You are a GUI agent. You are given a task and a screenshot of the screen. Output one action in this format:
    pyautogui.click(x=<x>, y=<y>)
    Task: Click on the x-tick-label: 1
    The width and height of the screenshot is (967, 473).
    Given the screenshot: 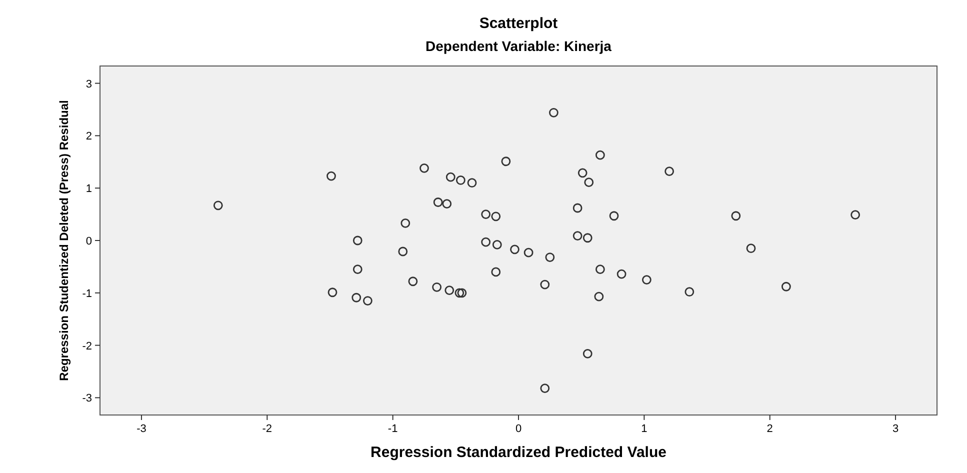 What is the action you would take?
    pyautogui.click(x=644, y=429)
    